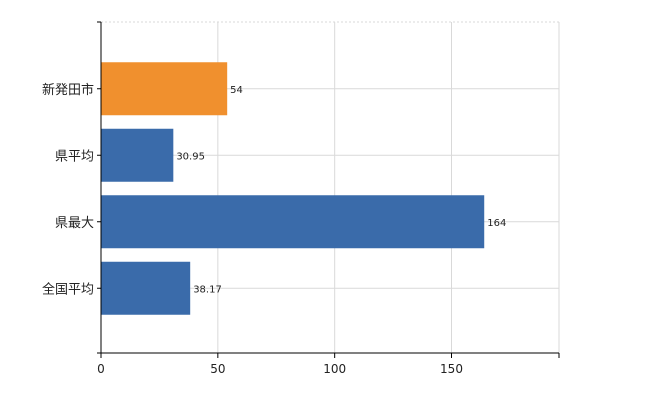  I want to click on data-label: 54, so click(236, 90).